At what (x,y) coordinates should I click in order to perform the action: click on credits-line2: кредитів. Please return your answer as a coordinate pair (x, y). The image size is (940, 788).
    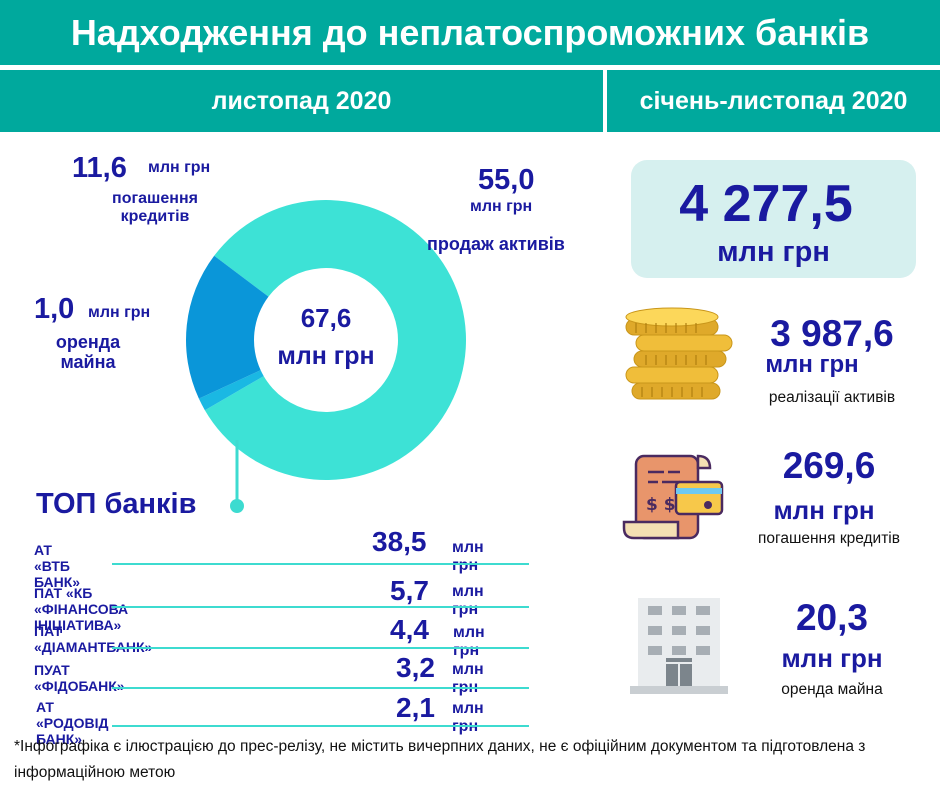
    Looking at the image, I should click on (155, 216).